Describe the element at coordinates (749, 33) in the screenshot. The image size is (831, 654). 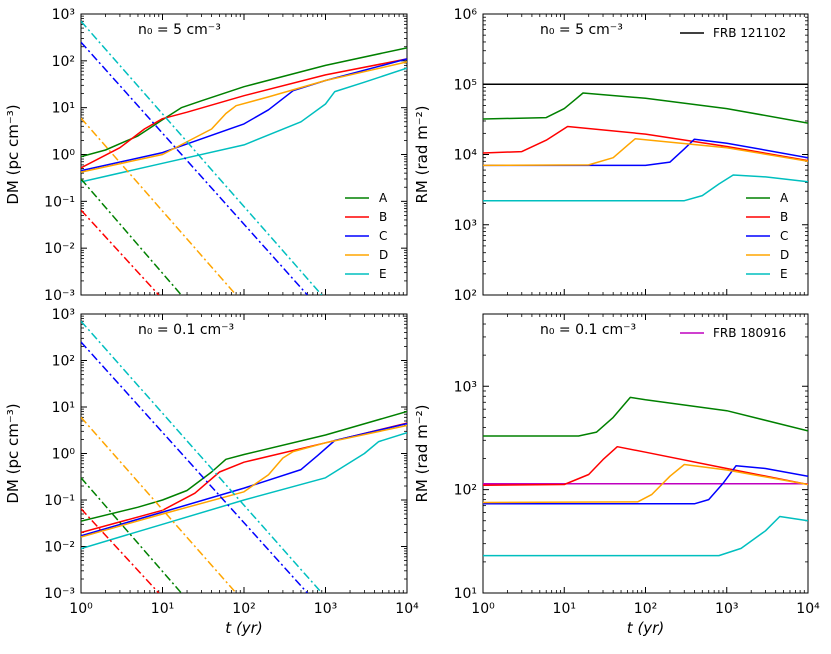
I see `reference-legend-label: FRB 121102` at that location.